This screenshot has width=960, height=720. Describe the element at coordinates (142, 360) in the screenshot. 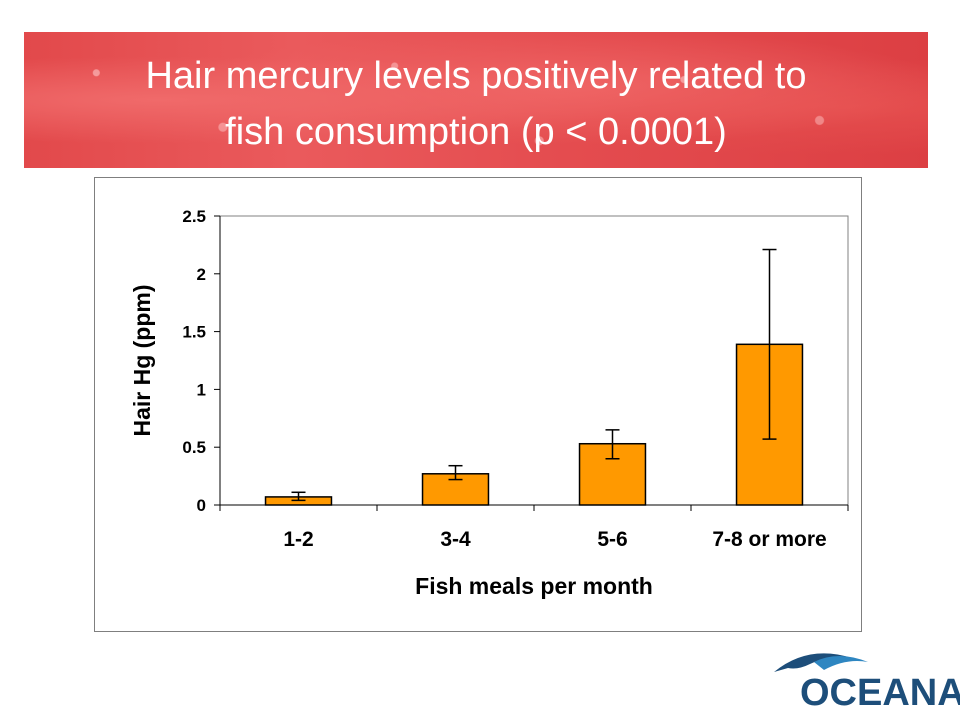

I see `y-axis-label: Hair Hg (ppm)` at that location.